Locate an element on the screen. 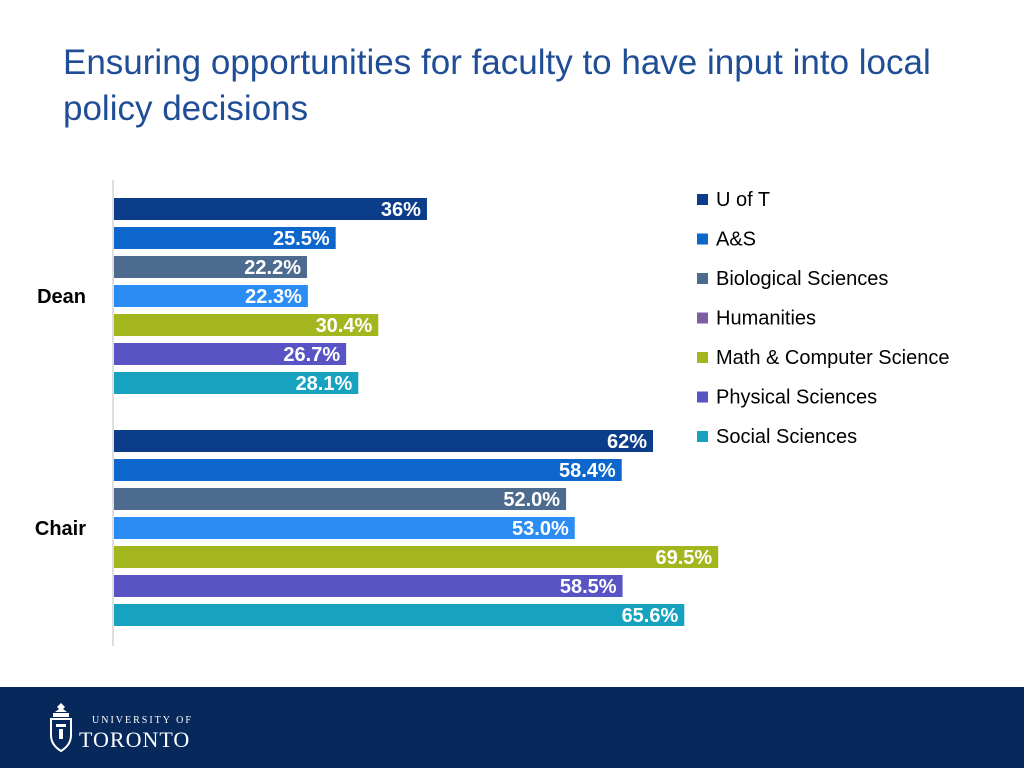  legend-entry: Biological Sciences is located at coordinates (802, 279).